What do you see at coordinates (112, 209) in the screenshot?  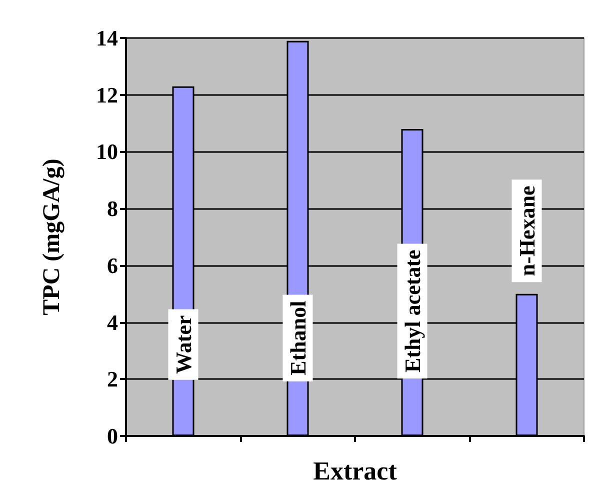 I see `y-tick-label: 8` at bounding box center [112, 209].